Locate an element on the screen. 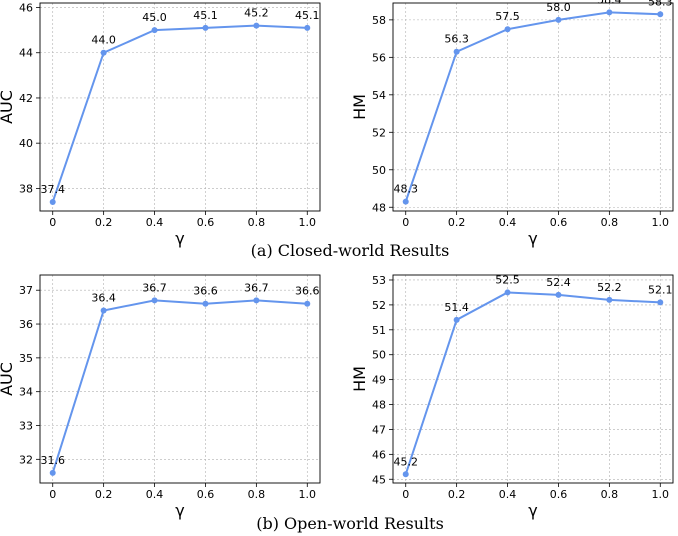  caption-open-world: (b) Open-world Results is located at coordinates (350, 523).